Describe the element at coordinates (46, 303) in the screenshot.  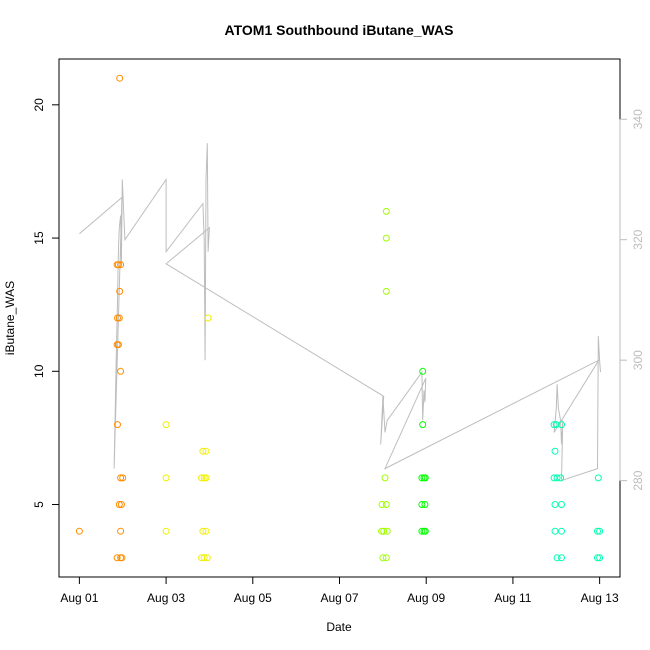
I see `y-axis: 5 10 15 20` at that location.